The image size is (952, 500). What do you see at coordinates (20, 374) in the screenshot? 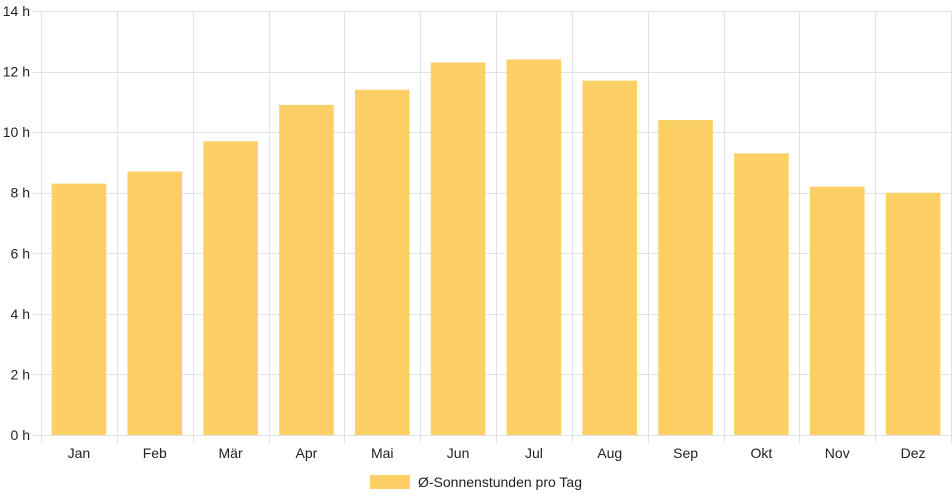
I see `y-tick-label: 2 h` at bounding box center [20, 374].